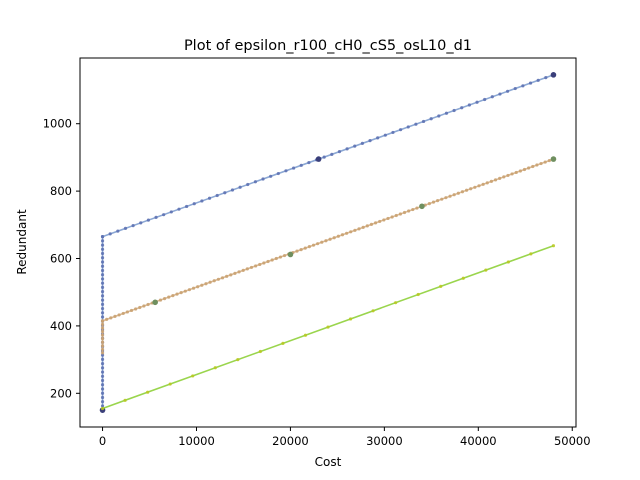 The height and width of the screenshot is (480, 640). Describe the element at coordinates (102, 441) in the screenshot. I see `x-tick-label: 0` at that location.